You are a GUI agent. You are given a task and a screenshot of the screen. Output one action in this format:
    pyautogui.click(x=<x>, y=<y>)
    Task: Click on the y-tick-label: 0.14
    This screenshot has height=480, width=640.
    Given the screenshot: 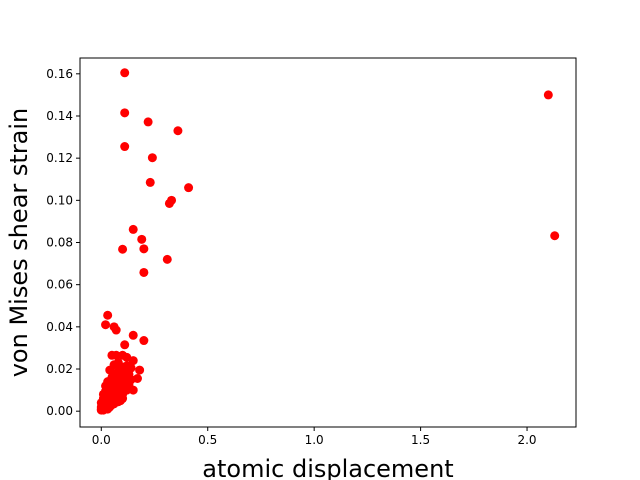 What is the action you would take?
    pyautogui.click(x=59, y=116)
    